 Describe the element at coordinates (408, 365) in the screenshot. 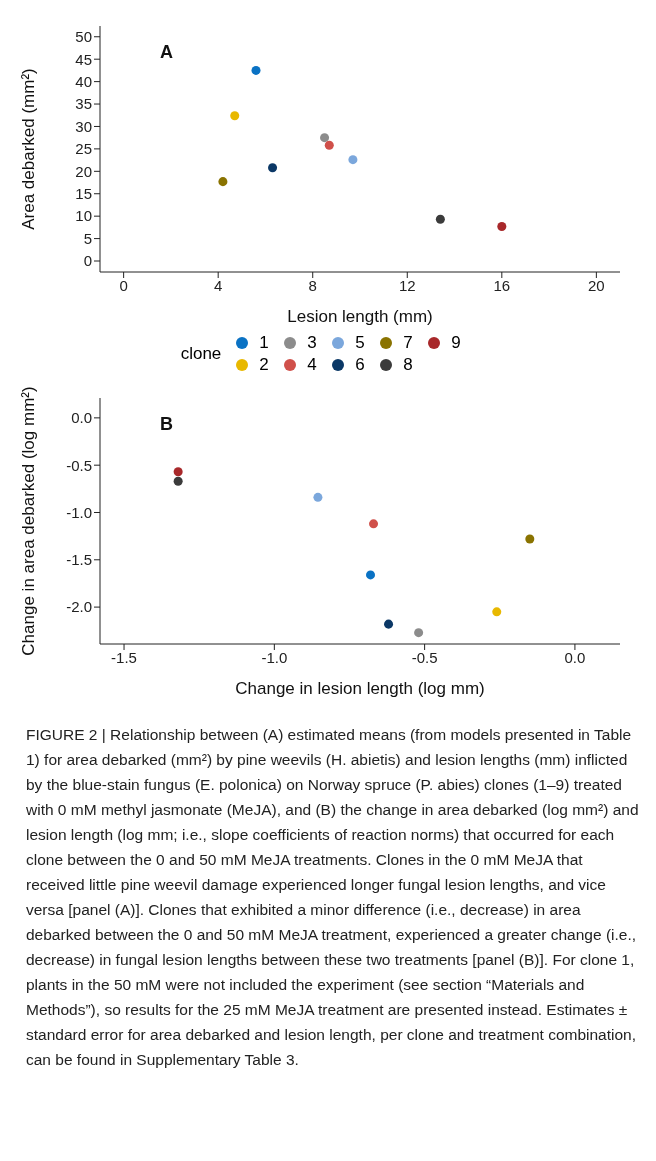

I see `legend-label: 8` at that location.